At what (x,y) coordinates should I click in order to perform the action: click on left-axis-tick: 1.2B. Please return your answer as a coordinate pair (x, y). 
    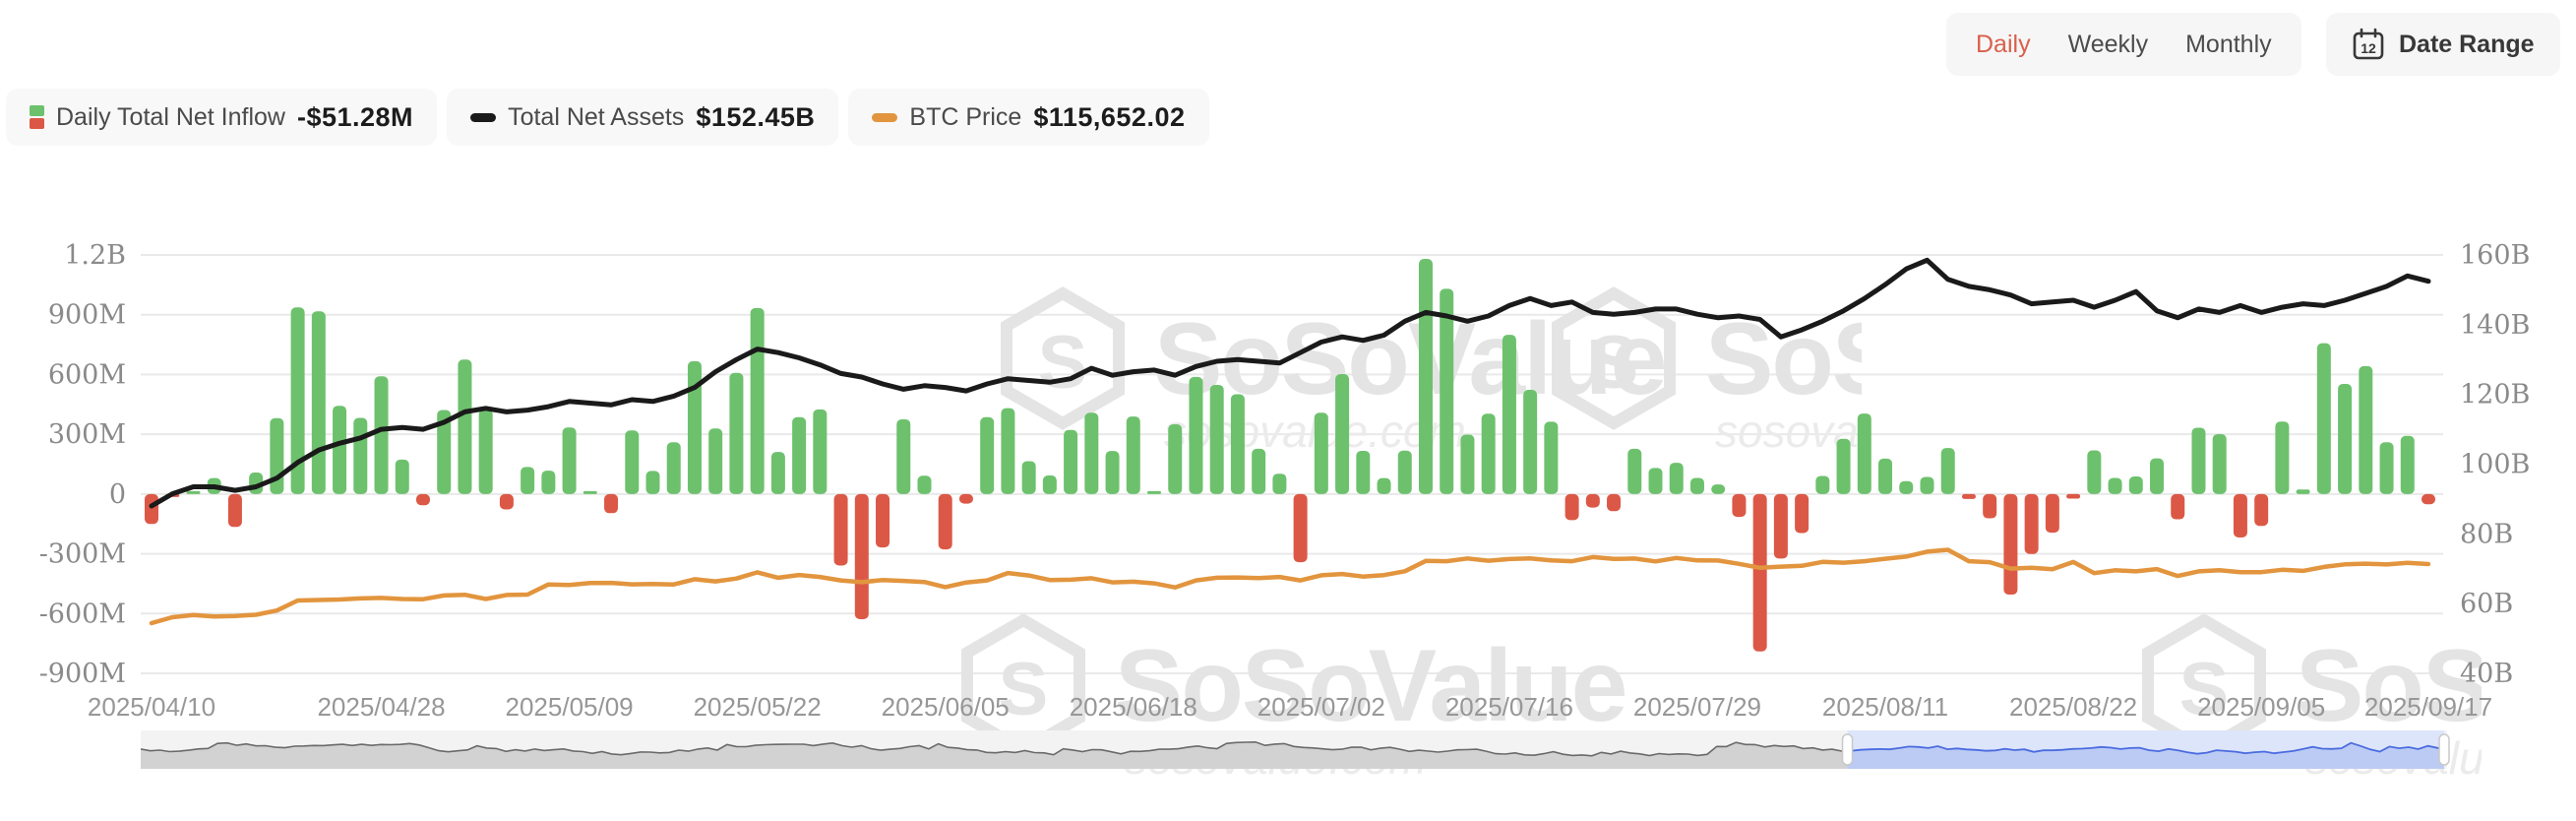
    Looking at the image, I should click on (95, 255).